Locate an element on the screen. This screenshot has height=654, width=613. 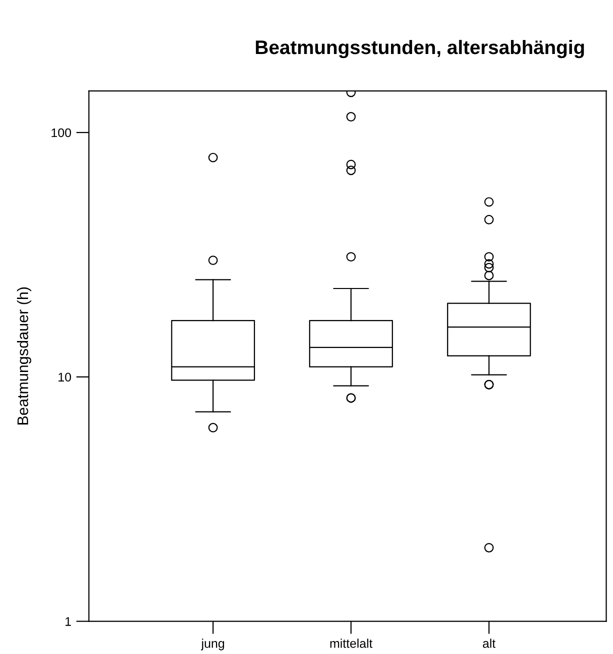
x-tick-label: alt is located at coordinates (489, 643).